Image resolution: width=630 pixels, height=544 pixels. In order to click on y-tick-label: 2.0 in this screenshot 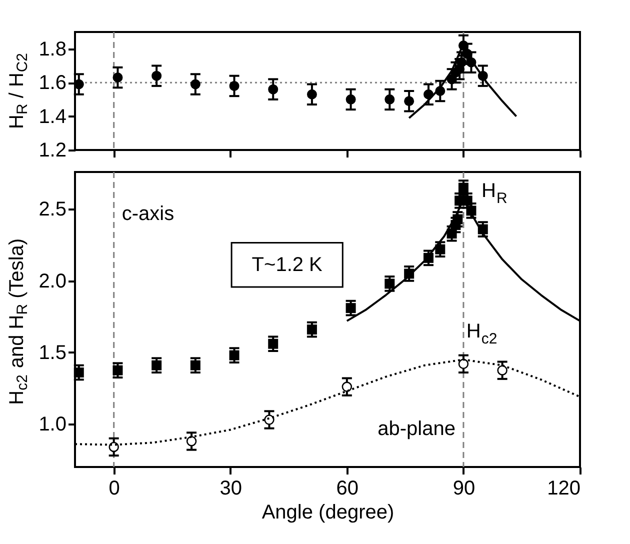, I will do `click(52, 281)`.